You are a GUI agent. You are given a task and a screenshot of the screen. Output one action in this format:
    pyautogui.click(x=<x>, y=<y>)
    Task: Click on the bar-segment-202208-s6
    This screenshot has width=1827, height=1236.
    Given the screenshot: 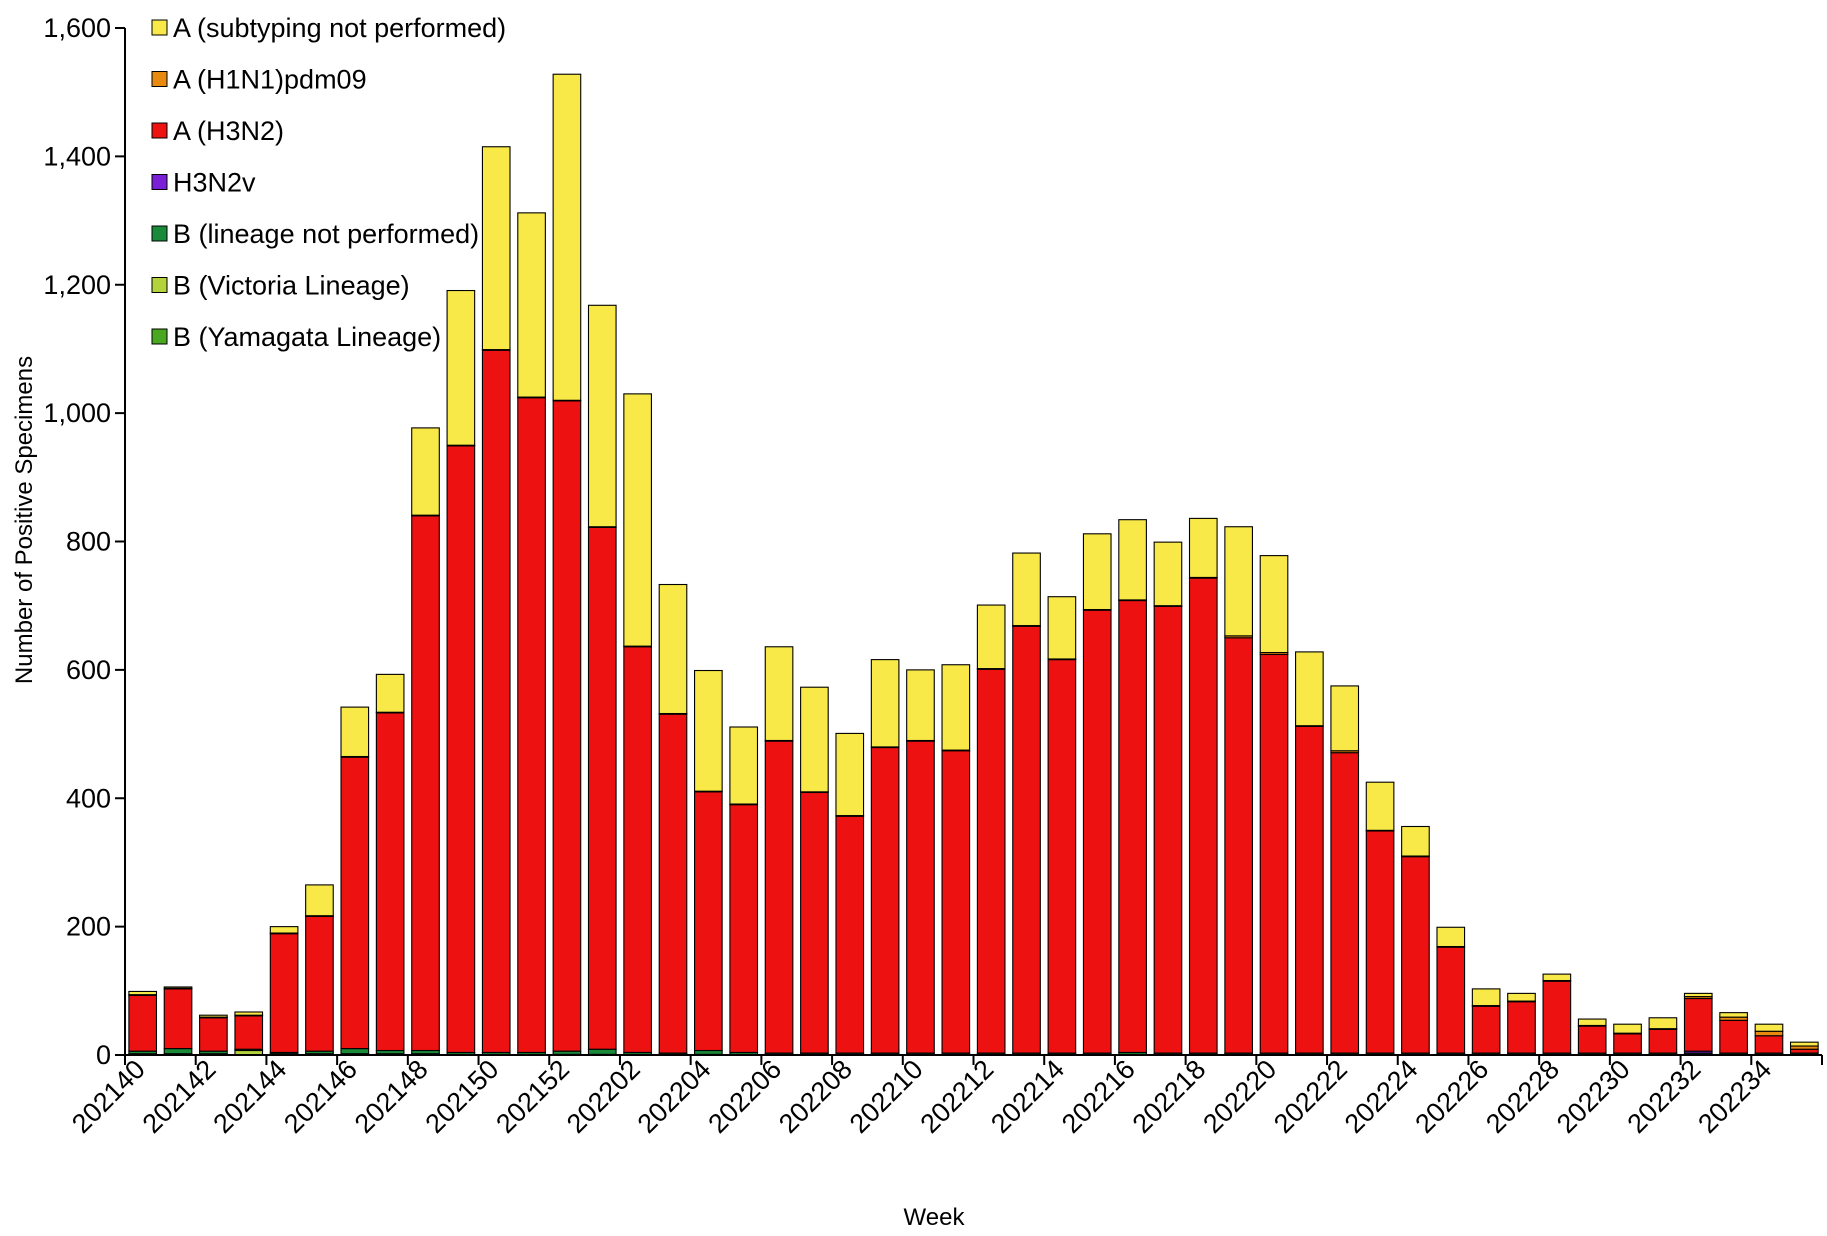 What is the action you would take?
    pyautogui.click(x=850, y=774)
    